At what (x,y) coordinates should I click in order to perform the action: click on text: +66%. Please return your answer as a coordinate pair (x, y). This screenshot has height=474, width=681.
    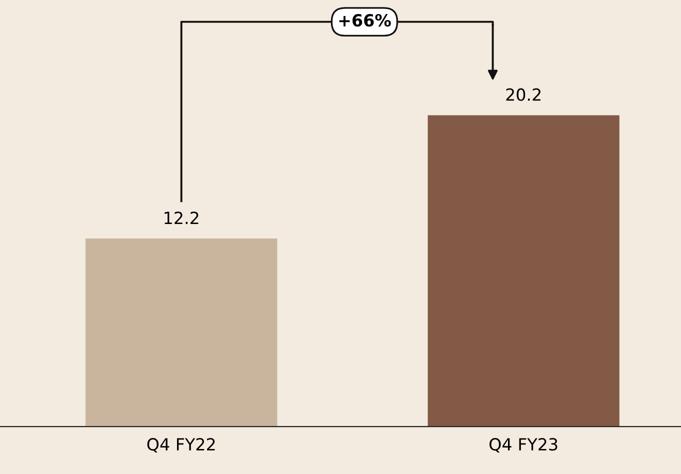
    Looking at the image, I should click on (365, 20).